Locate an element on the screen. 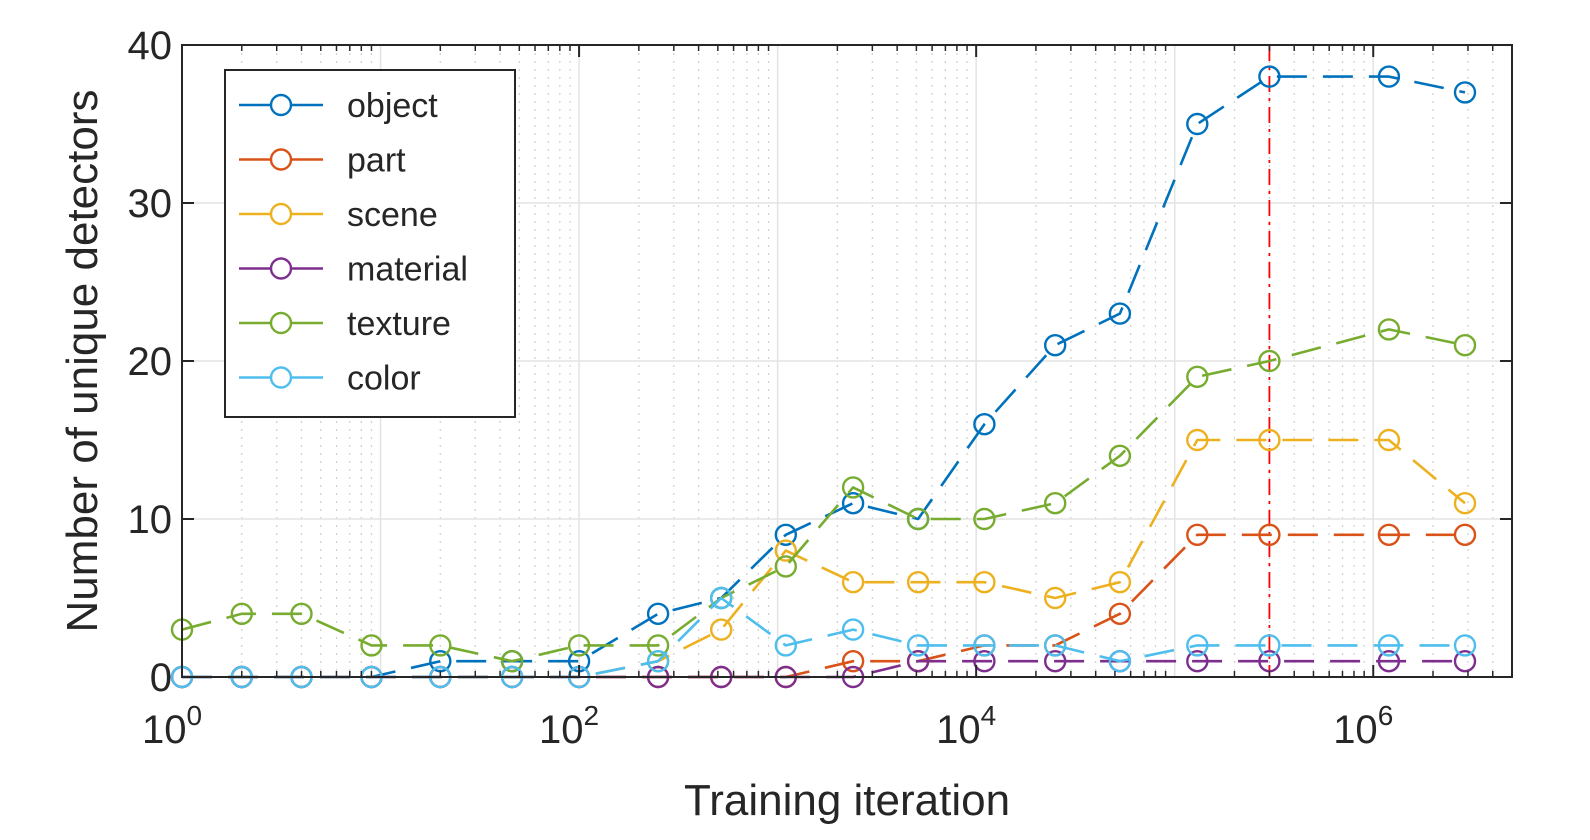 The image size is (1590, 840). legend-label: texture is located at coordinates (399, 324).